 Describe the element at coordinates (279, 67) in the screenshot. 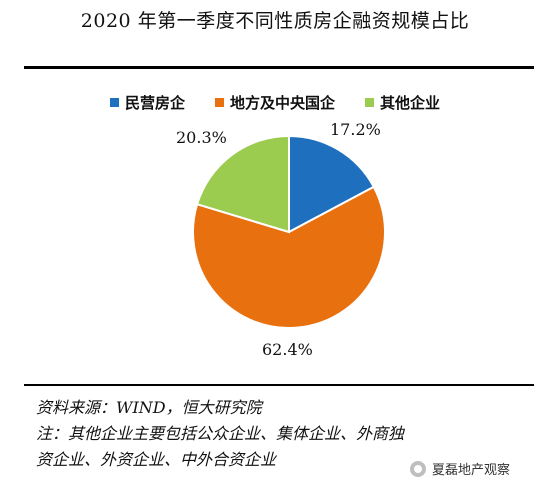

I see `top-rule` at that location.